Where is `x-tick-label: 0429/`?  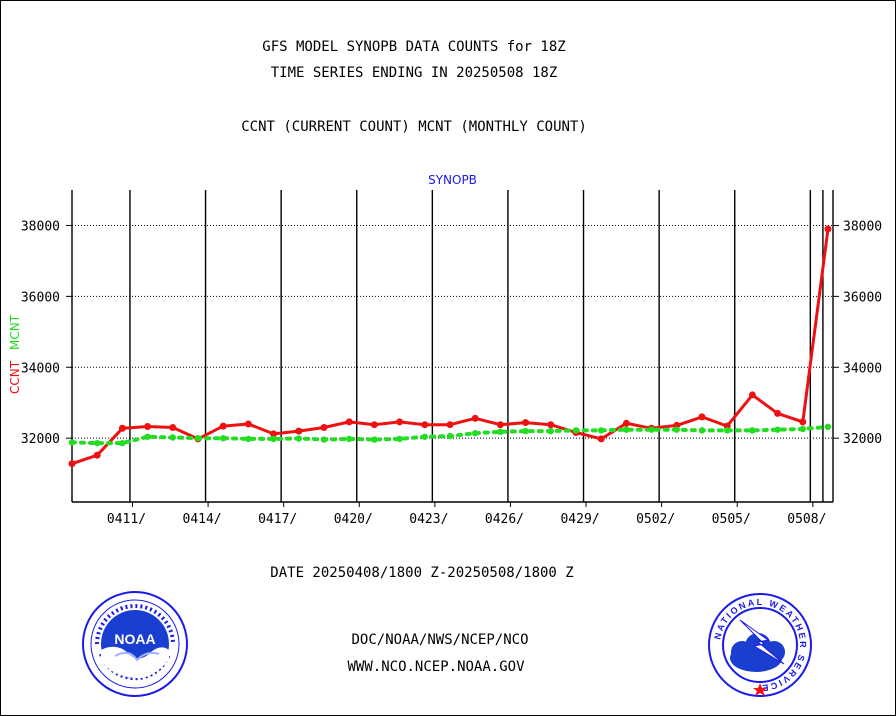 x-tick-label: 0429/ is located at coordinates (579, 519).